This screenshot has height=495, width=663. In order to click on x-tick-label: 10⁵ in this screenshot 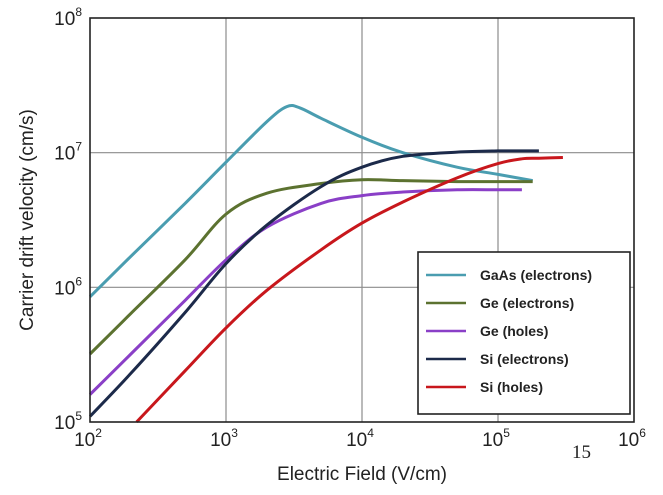, I will do `click(496, 438)`.